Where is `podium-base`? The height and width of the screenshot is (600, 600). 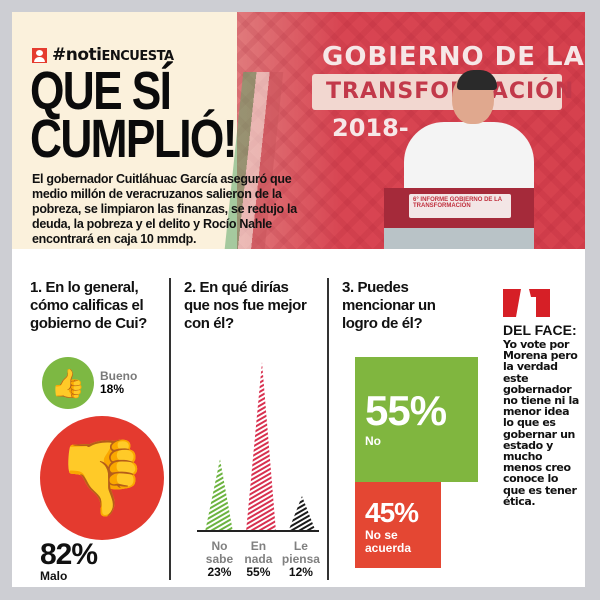 podium-base is located at coordinates (459, 238).